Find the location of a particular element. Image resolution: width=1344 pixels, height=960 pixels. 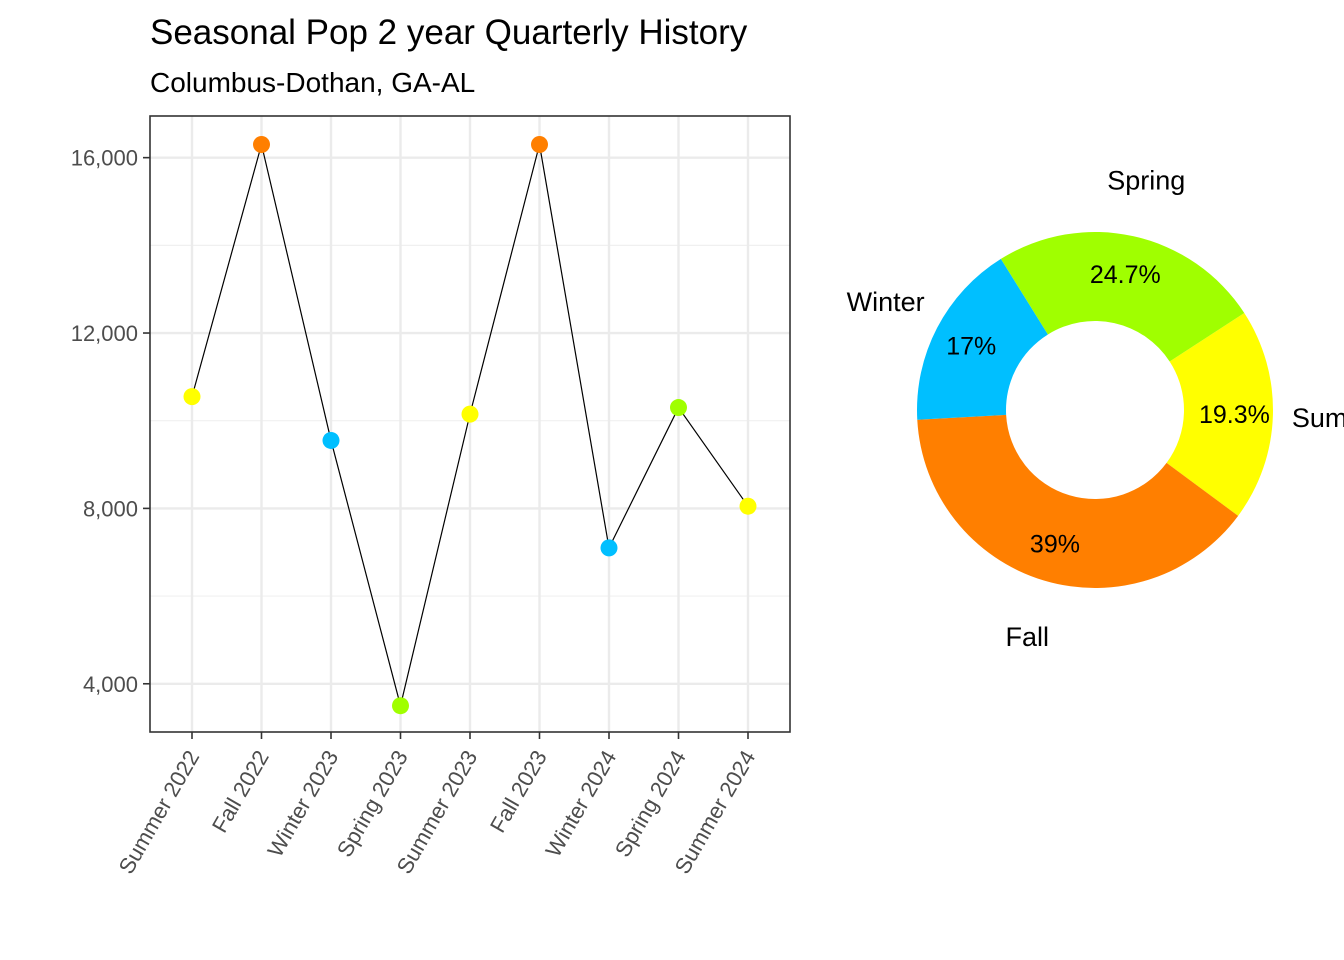

chart-subtitle: Columbus-Dothan, GA-AL is located at coordinates (312, 82).